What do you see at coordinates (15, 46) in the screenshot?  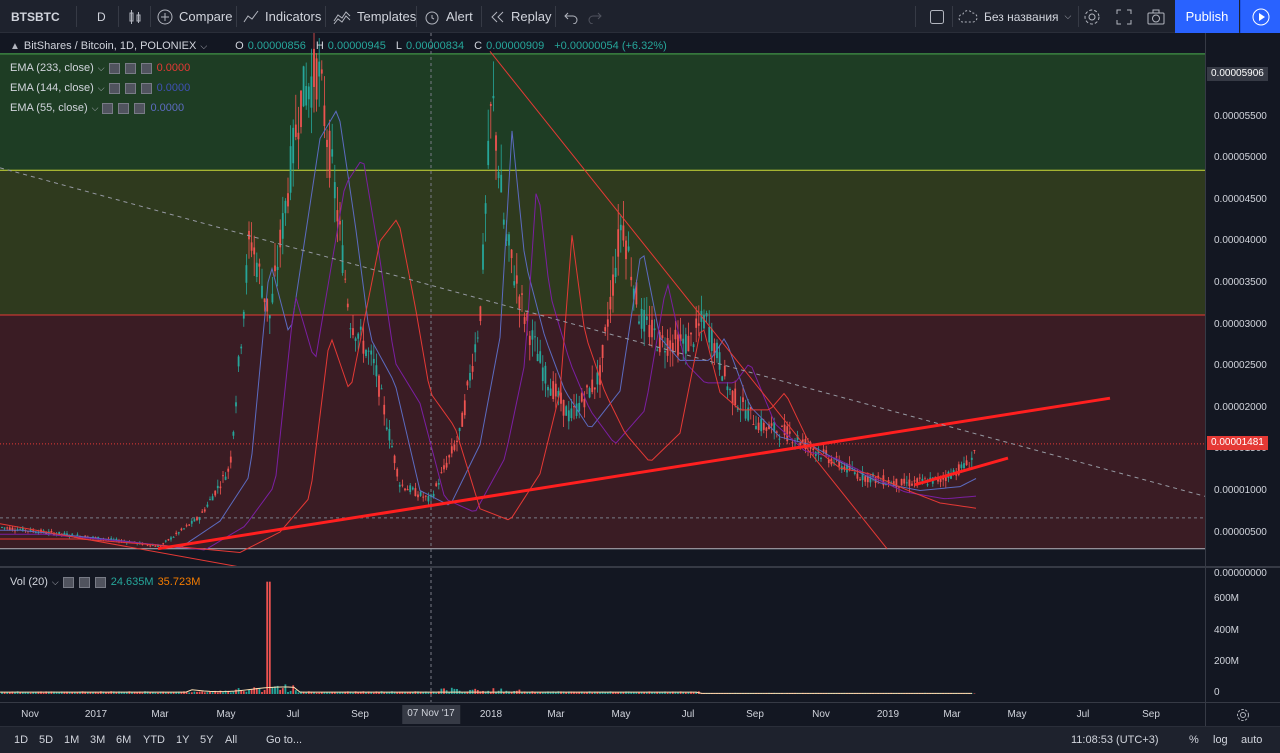 I see `collapse-icon: ▲` at bounding box center [15, 46].